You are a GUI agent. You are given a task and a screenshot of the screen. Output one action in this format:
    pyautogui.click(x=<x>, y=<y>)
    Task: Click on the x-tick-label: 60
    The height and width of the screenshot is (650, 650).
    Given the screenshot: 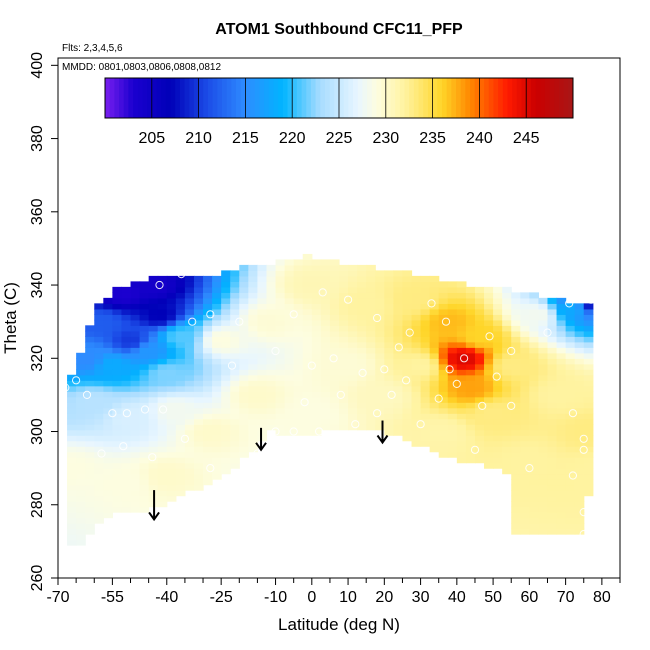 What is the action you would take?
    pyautogui.click(x=529, y=597)
    